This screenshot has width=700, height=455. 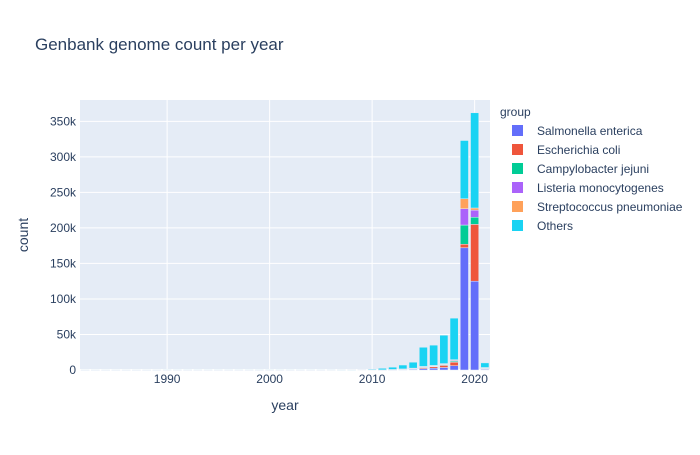 What do you see at coordinates (515, 112) in the screenshot?
I see `legend-title: group` at bounding box center [515, 112].